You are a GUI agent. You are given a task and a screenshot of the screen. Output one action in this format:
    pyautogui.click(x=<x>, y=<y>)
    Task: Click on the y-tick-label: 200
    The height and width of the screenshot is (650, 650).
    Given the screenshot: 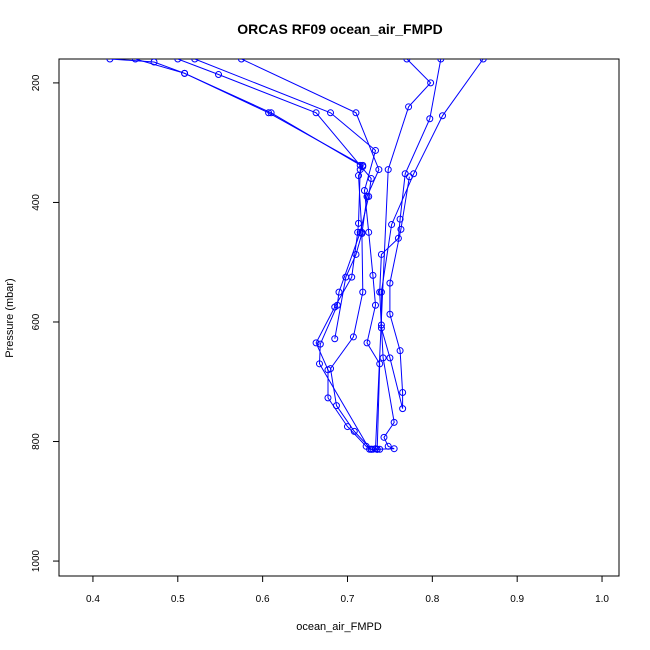 What is the action you would take?
    pyautogui.click(x=36, y=82)
    